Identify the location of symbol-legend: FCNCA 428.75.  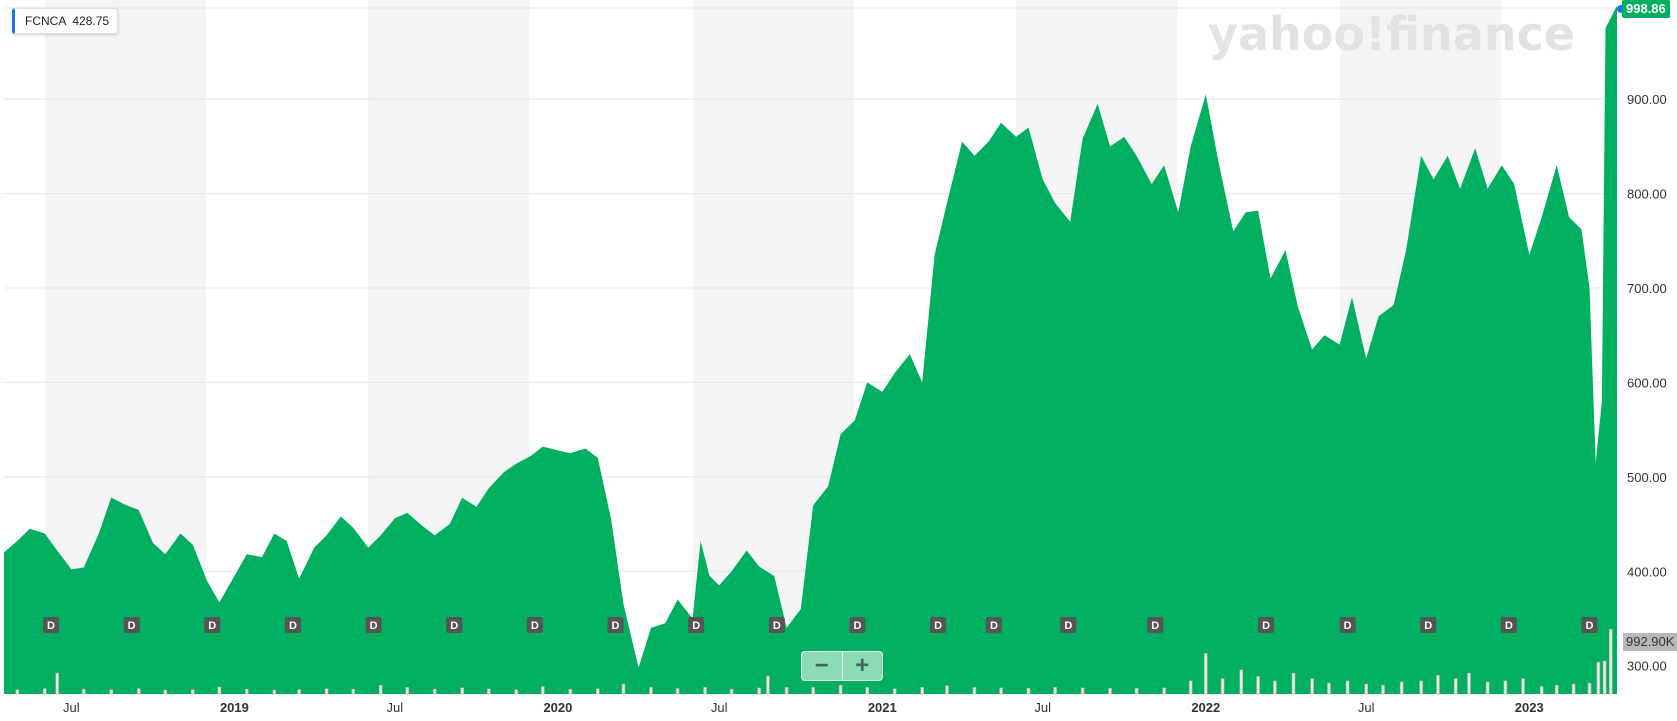
(65, 21).